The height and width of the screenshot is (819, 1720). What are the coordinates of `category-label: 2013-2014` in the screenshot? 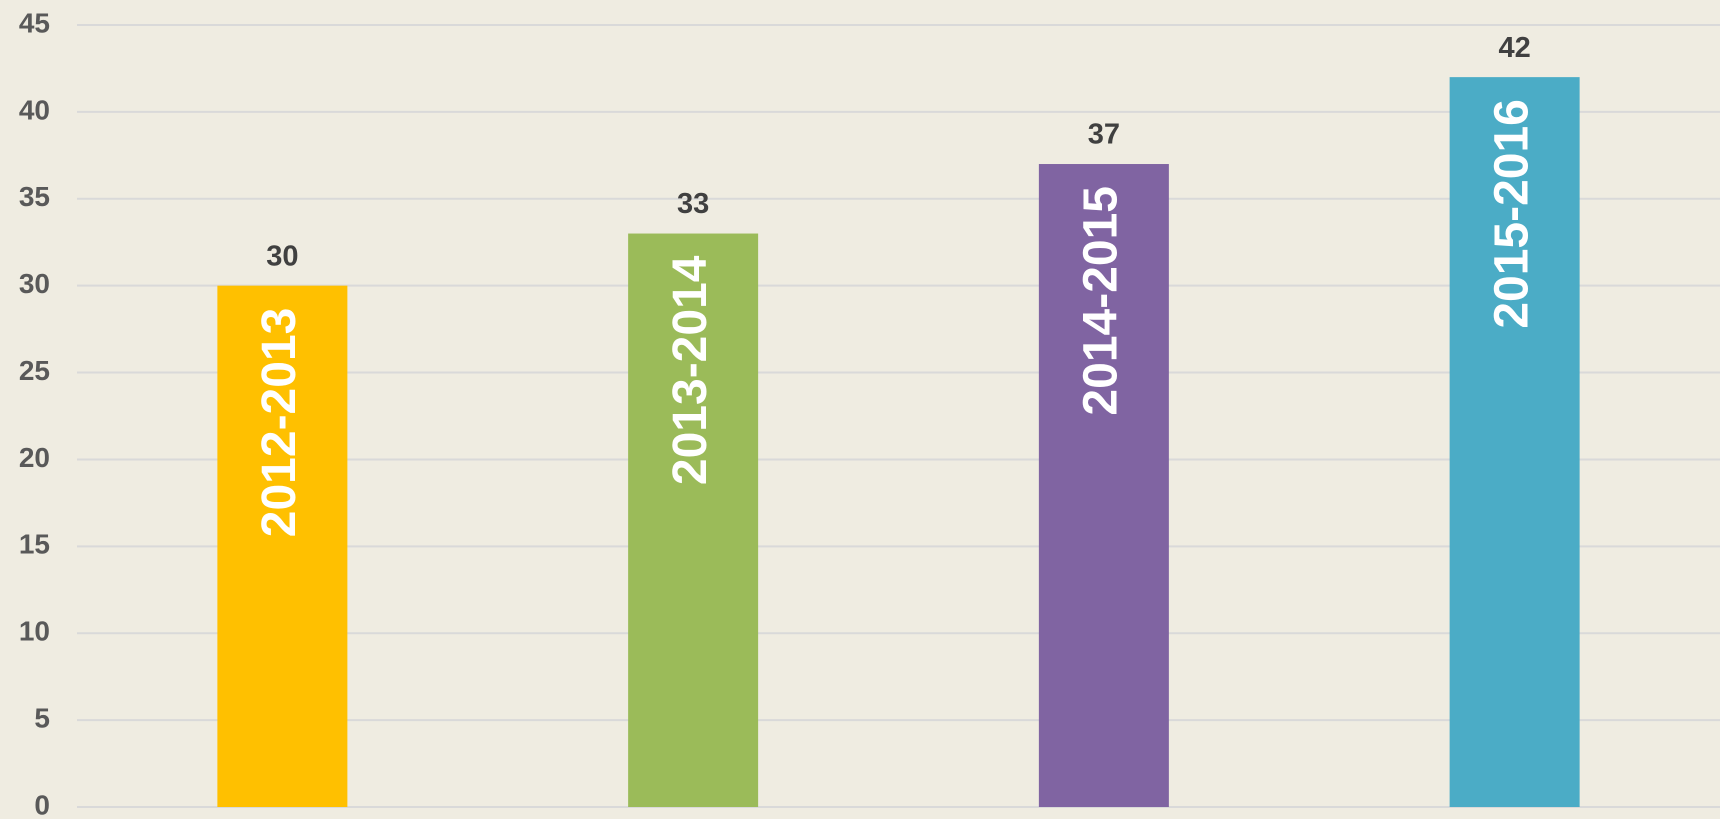 It's located at (690, 370).